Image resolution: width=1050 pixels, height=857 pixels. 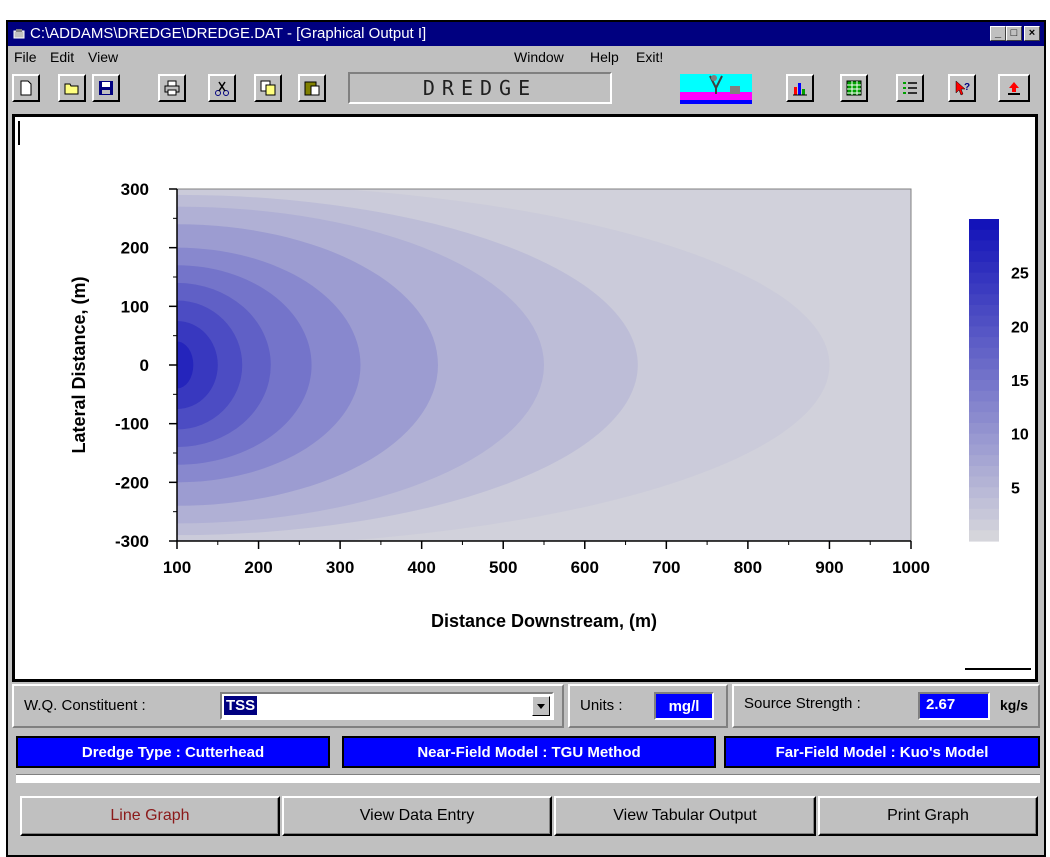 I want to click on new-file-icon, so click(x=26, y=88).